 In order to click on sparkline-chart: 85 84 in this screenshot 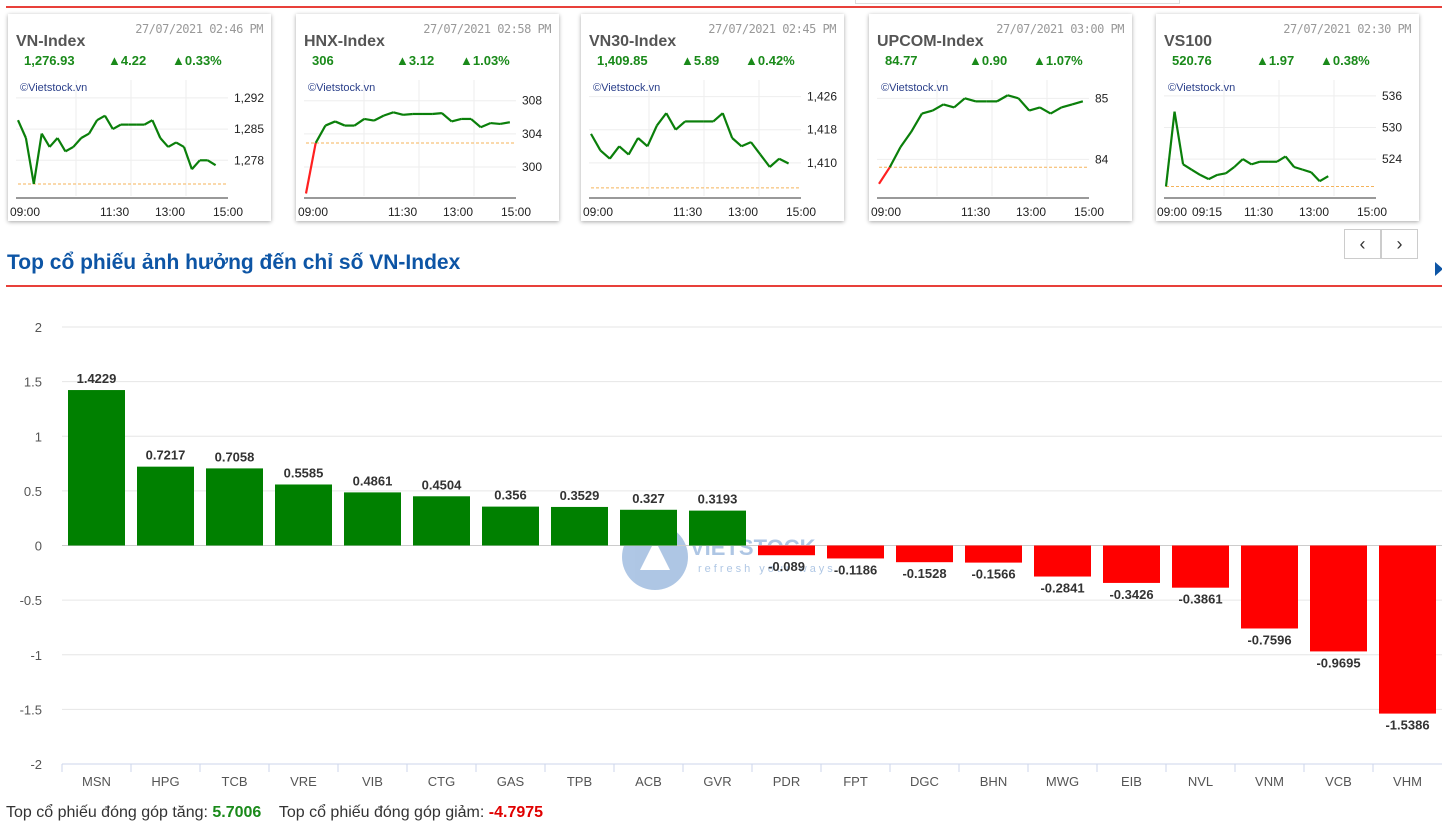, I will do `click(993, 139)`.